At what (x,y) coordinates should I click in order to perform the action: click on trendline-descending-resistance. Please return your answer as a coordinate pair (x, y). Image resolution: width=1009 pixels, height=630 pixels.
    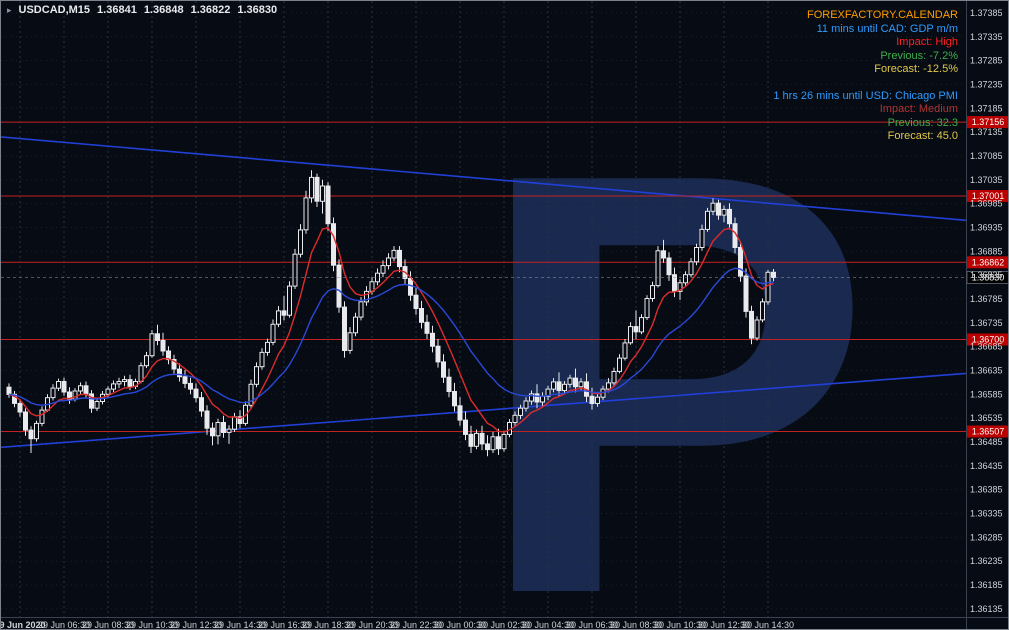
    Looking at the image, I should click on (484, 179).